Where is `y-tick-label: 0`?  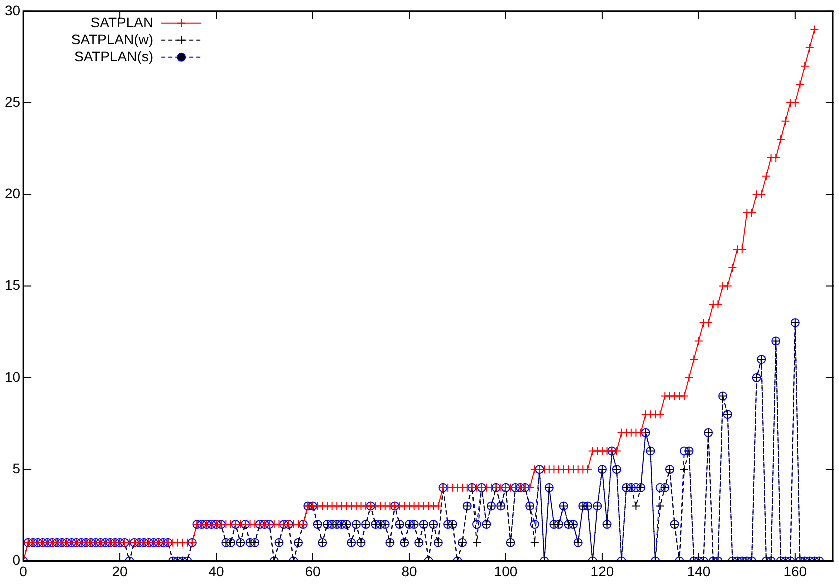 y-tick-label: 0 is located at coordinates (16, 560).